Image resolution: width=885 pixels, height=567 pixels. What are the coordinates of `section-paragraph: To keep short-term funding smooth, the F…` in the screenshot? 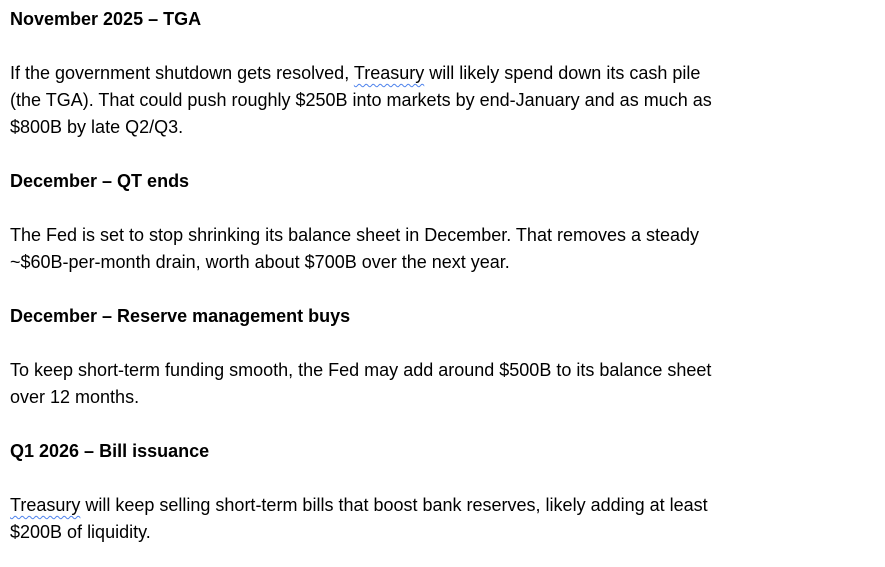 It's located at (443, 384).